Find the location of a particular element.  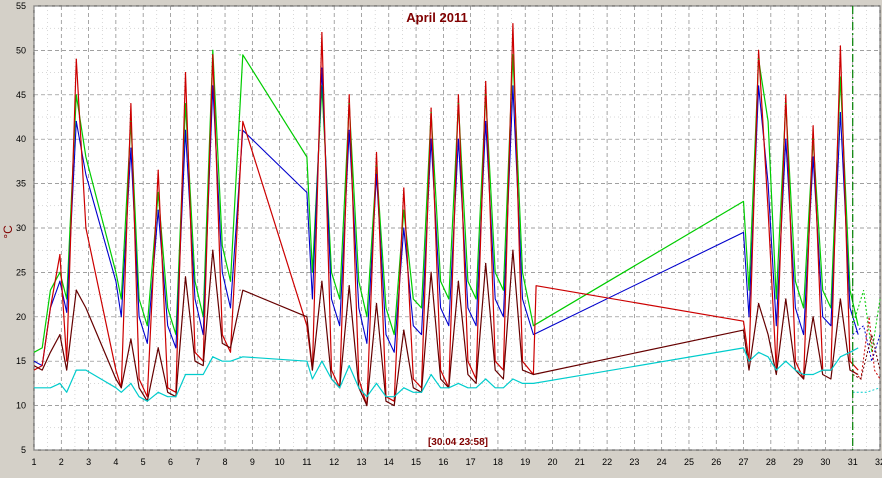

y-tick-label: 10 is located at coordinates (21, 406).